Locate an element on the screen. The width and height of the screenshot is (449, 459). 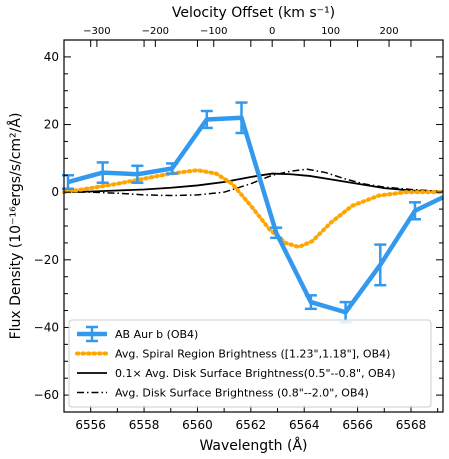
top-tick-label: −300 is located at coordinates (96, 31).